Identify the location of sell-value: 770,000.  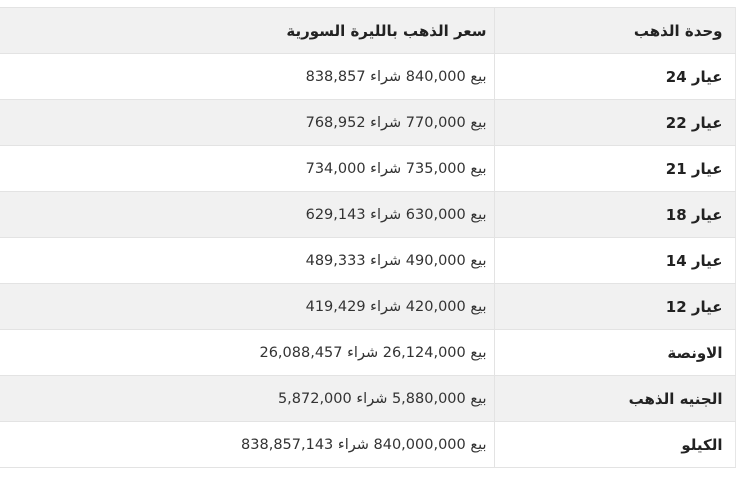
(435, 122).